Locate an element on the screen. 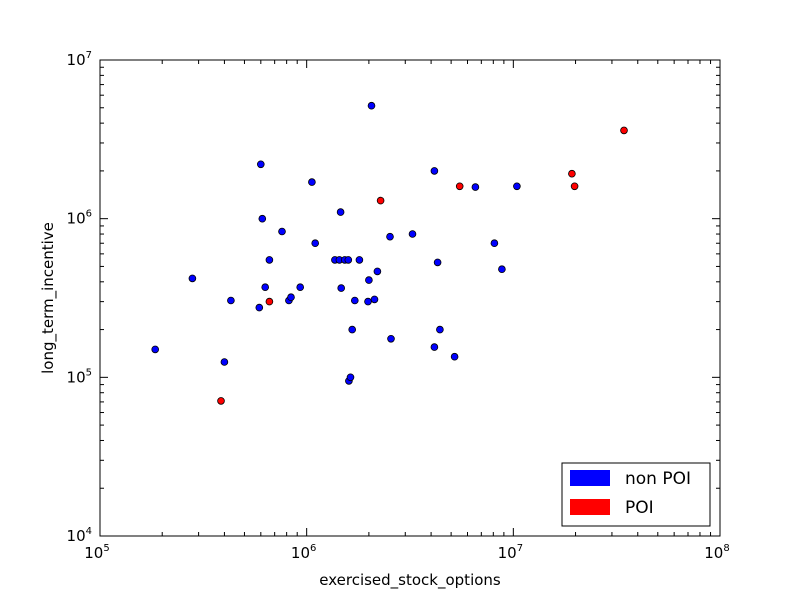  x-tick-label: 10⁵ is located at coordinates (96, 552).